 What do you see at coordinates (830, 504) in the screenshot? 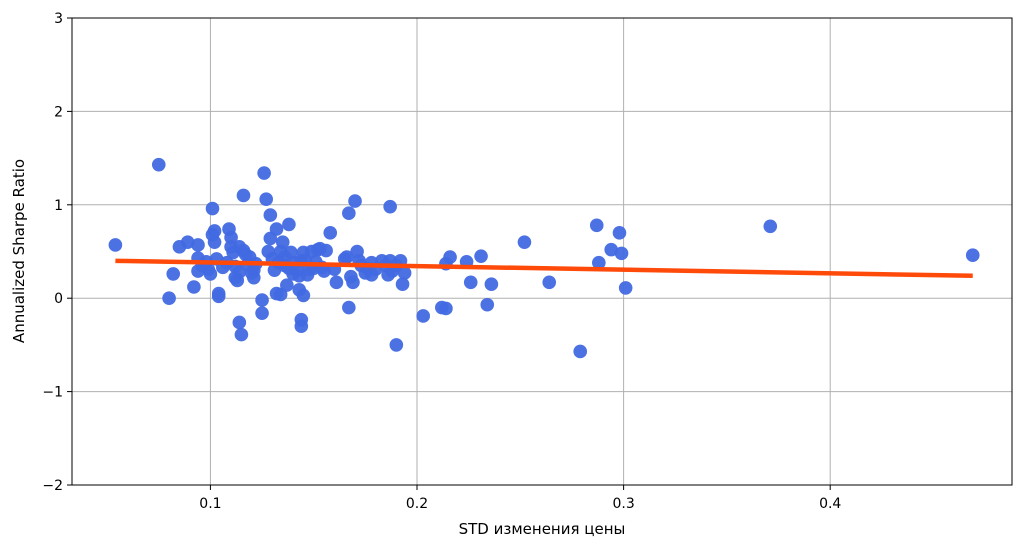
I see `x-tick-label: 0.4` at bounding box center [830, 504].